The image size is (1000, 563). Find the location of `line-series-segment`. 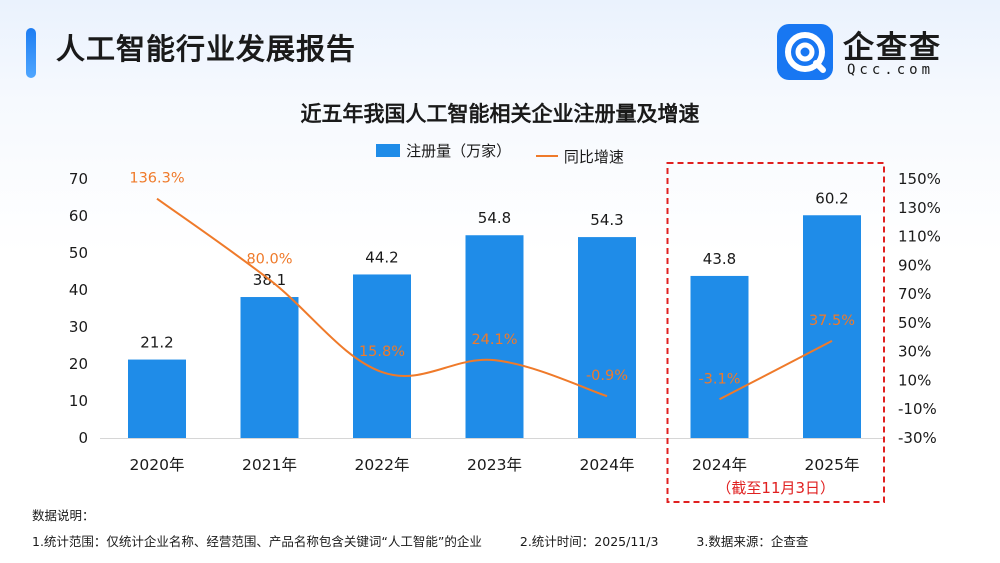

line-series-segment is located at coordinates (776, 370).